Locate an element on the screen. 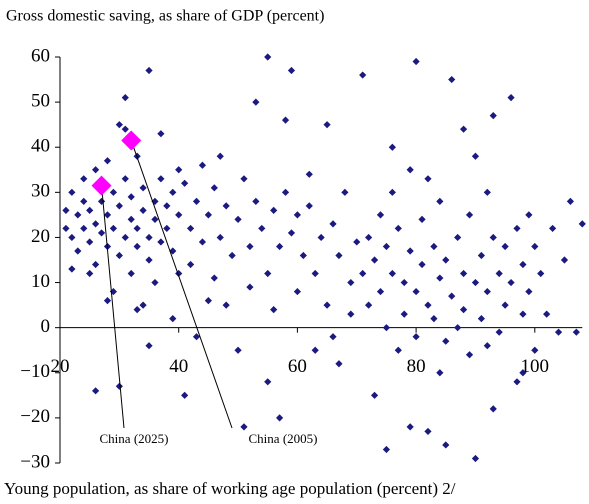  x-tick-label: 100 is located at coordinates (535, 366).